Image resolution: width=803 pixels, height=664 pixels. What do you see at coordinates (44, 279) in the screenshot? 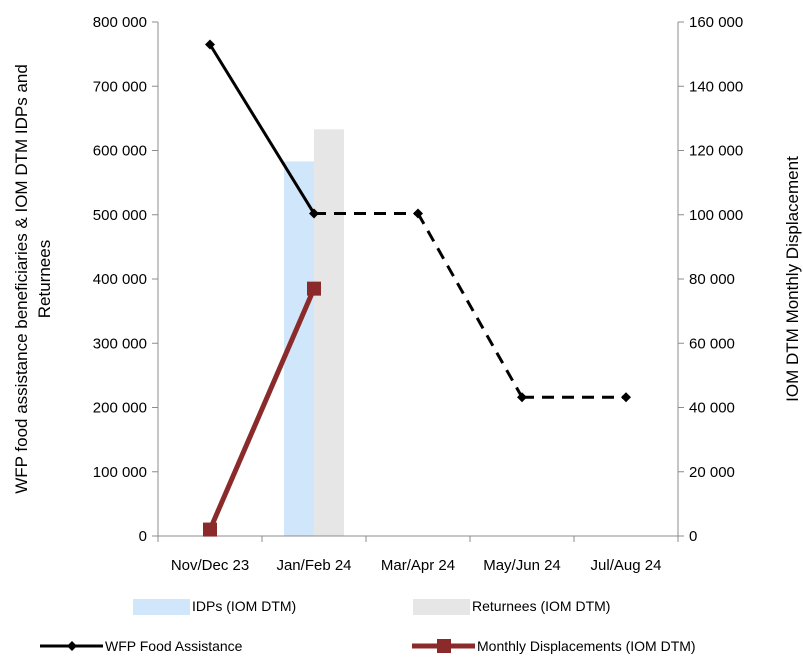
I see `y-axis-title-line-2: Returnees` at bounding box center [44, 279].